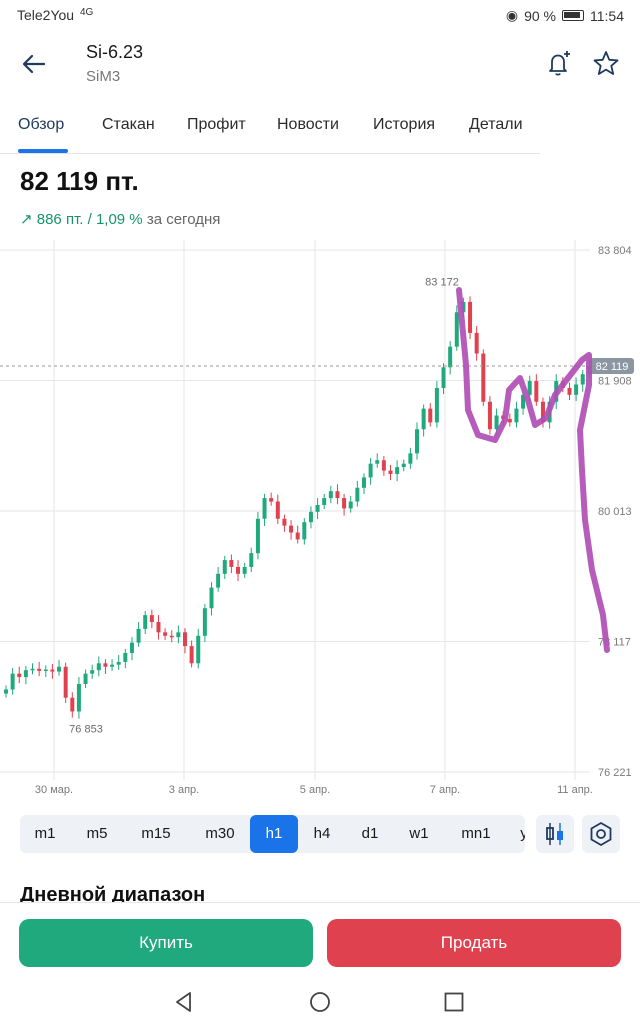 The height and width of the screenshot is (1024, 640). Describe the element at coordinates (308, 124) in the screenshot. I see `tab-news: Новости` at that location.